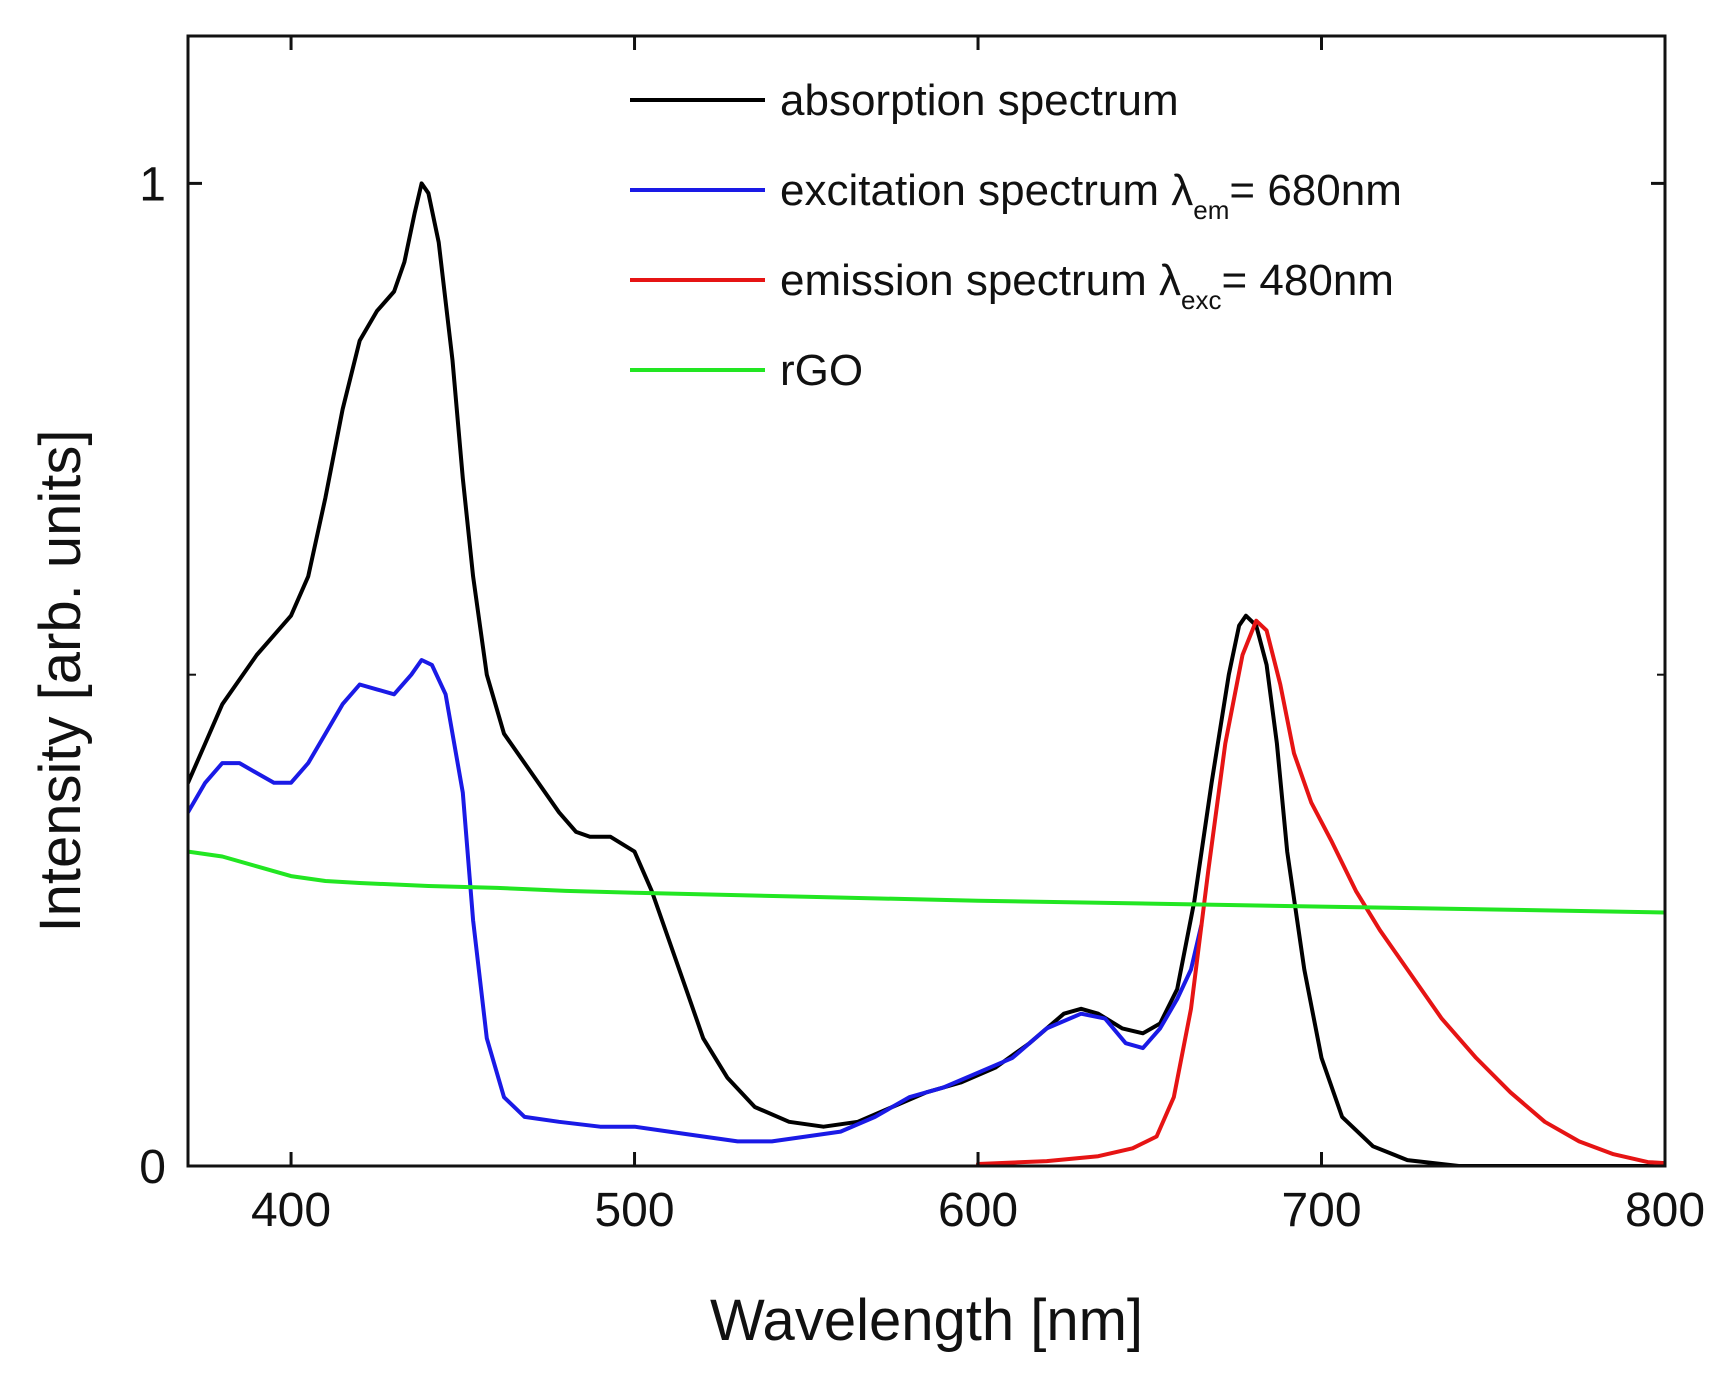 The image size is (1731, 1375). Describe the element at coordinates (1201, 300) in the screenshot. I see `legend-subscript: exc` at that location.